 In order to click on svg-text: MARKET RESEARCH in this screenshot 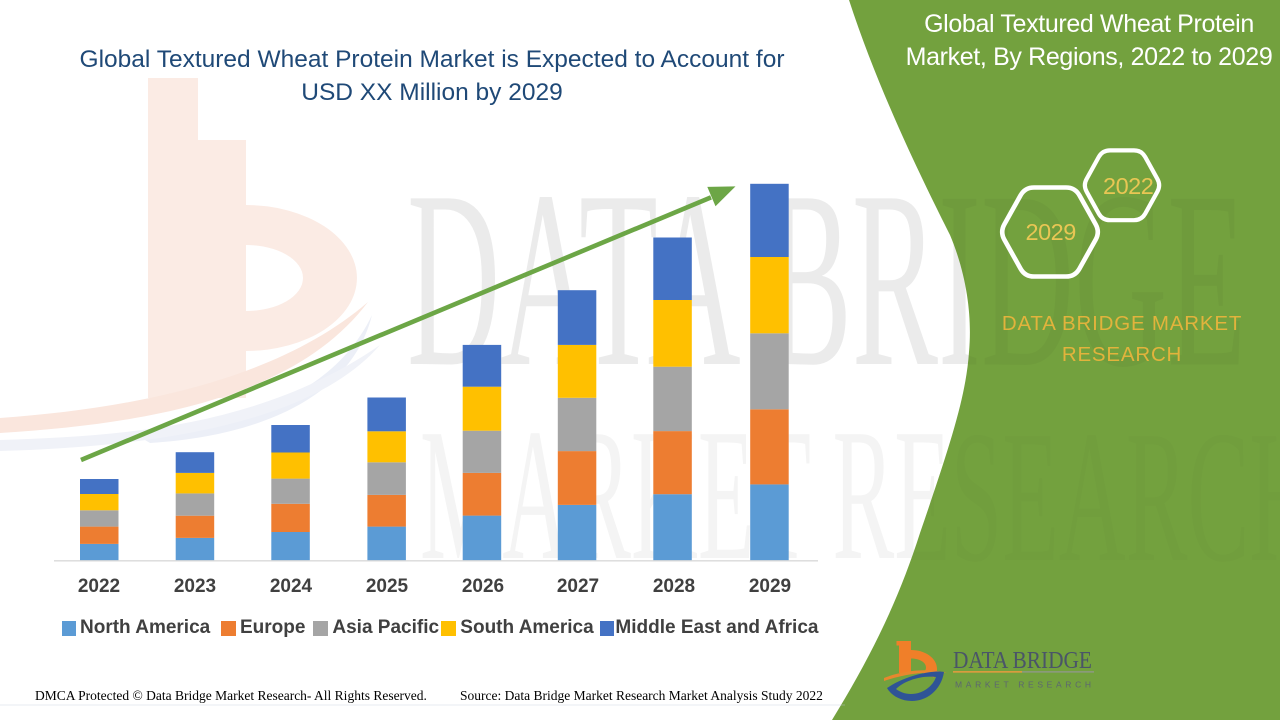, I will do `click(1023, 685)`.